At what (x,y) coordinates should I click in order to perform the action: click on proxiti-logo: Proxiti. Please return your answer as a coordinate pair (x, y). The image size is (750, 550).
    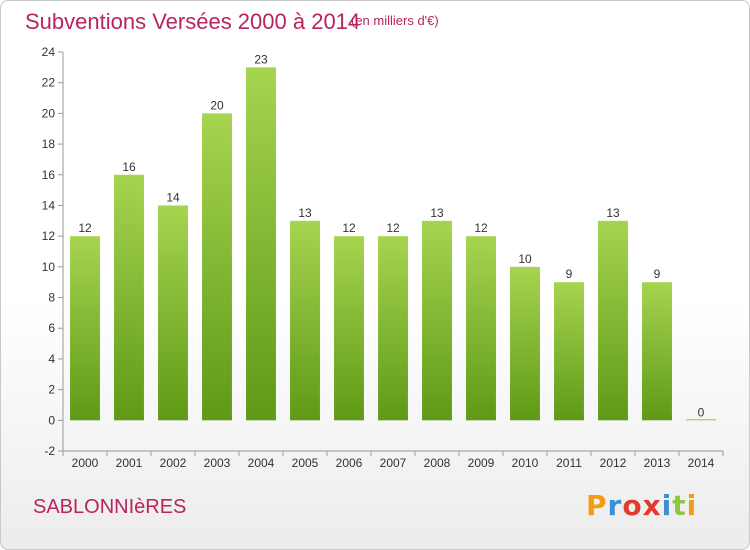
    Looking at the image, I should click on (641, 505).